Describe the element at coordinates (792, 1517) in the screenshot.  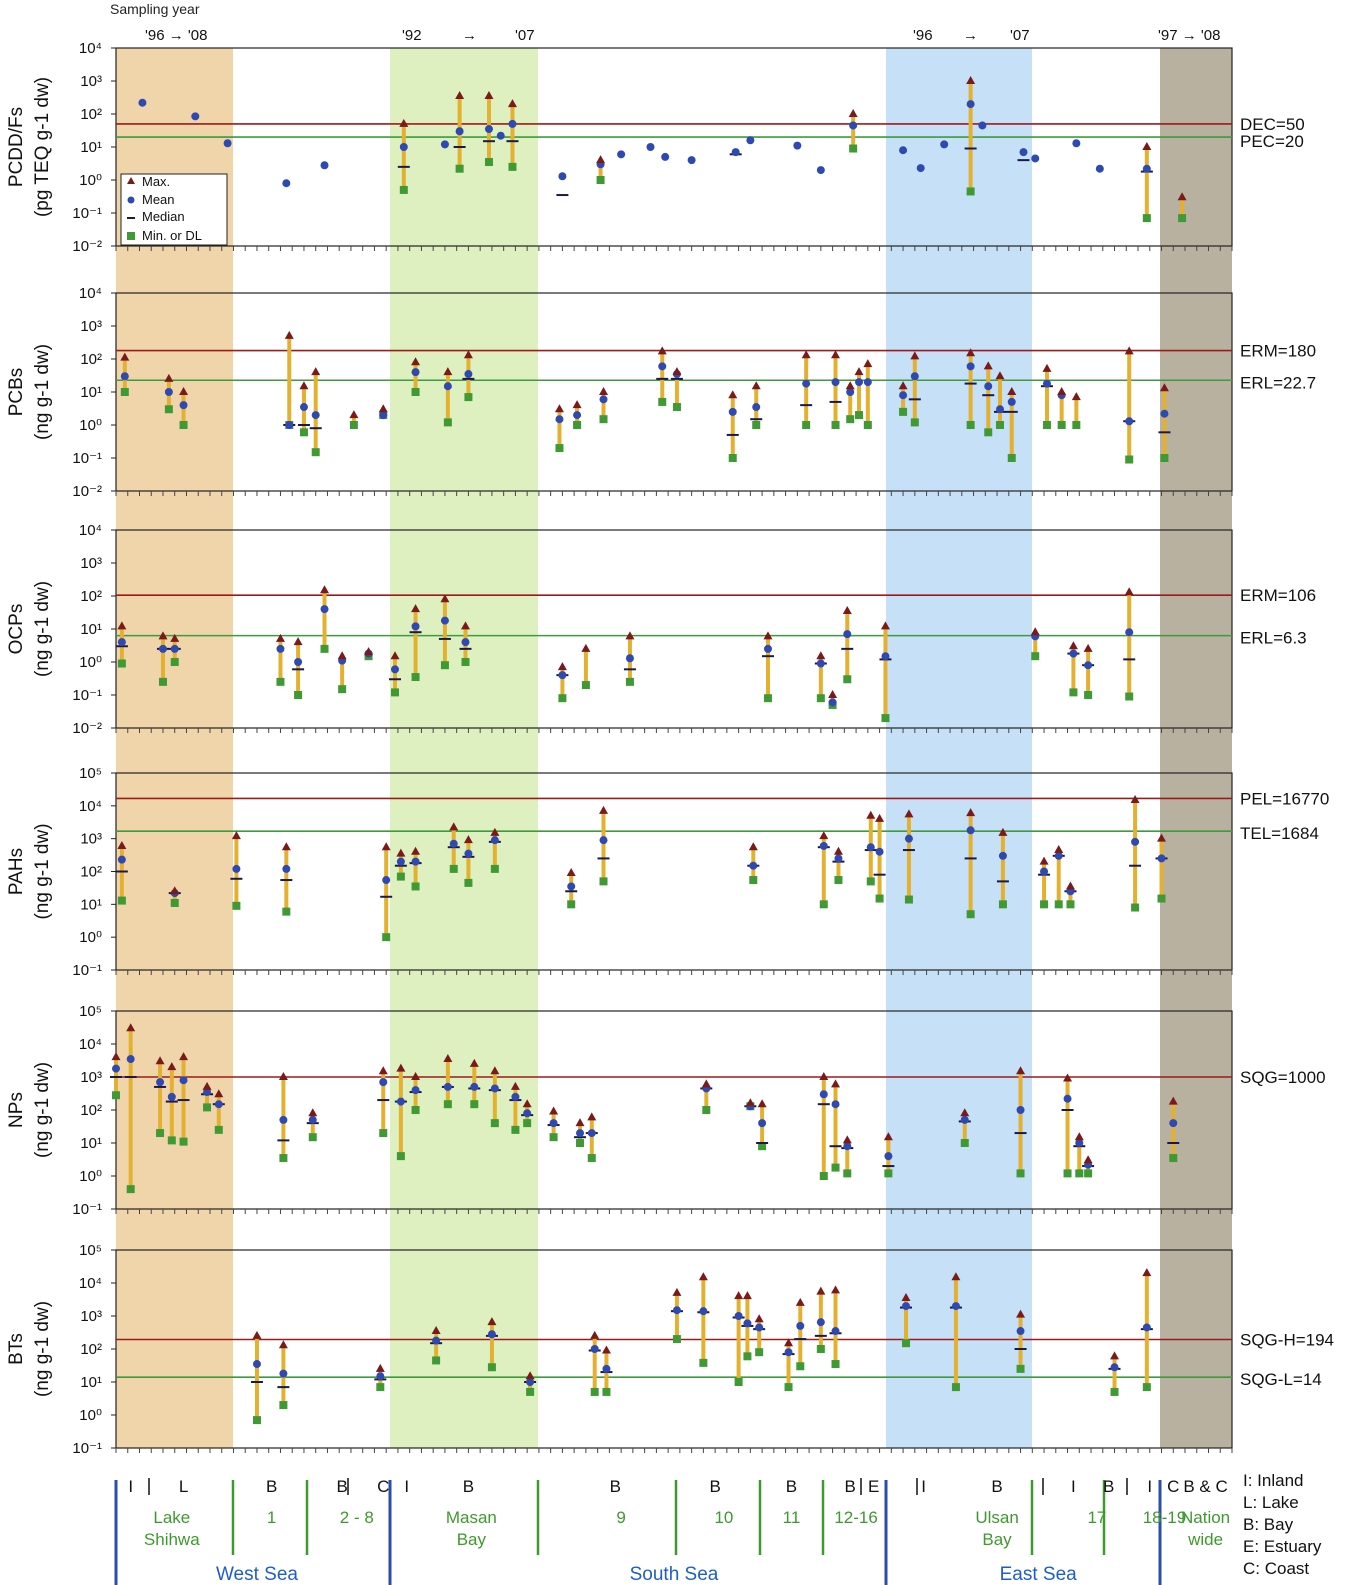
I see `group-name: 11` at that location.